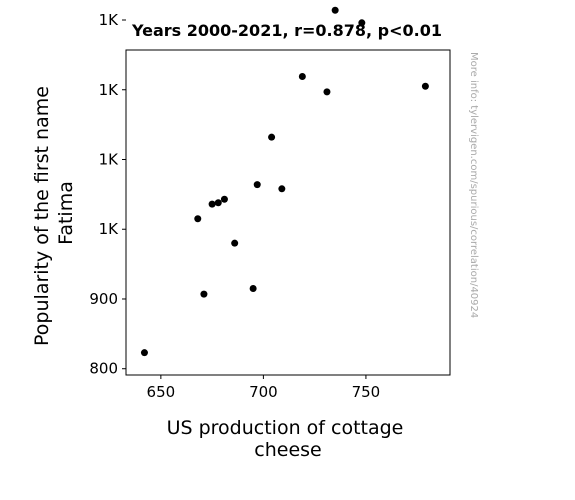 This screenshot has height=500, width=575. I want to click on x-tick-label: 750, so click(366, 392).